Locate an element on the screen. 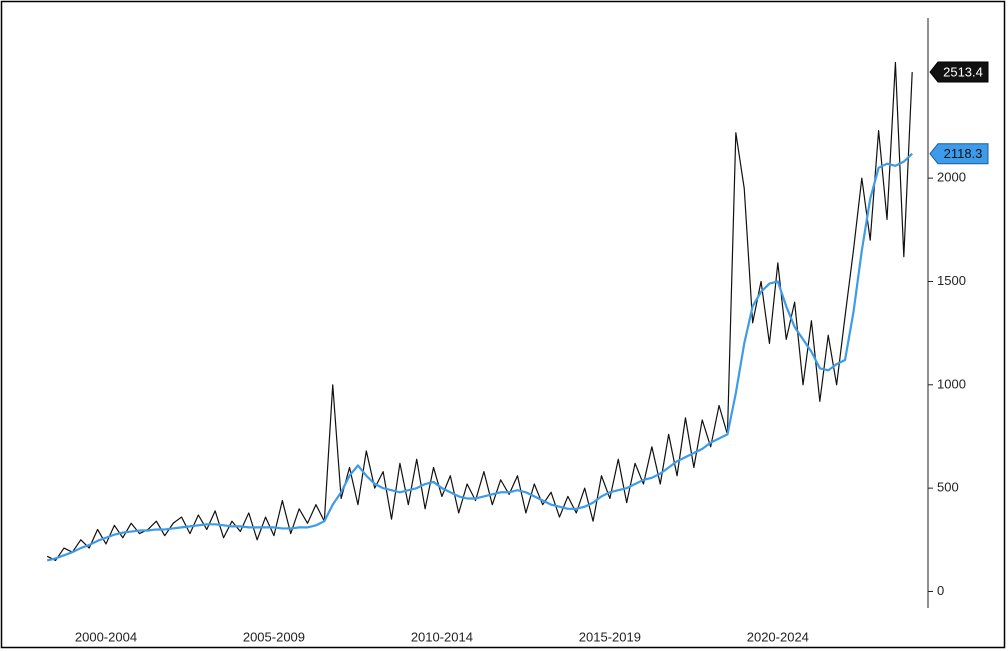 The height and width of the screenshot is (651, 1008). x-tick-label: 2000-2004 is located at coordinates (106, 636).